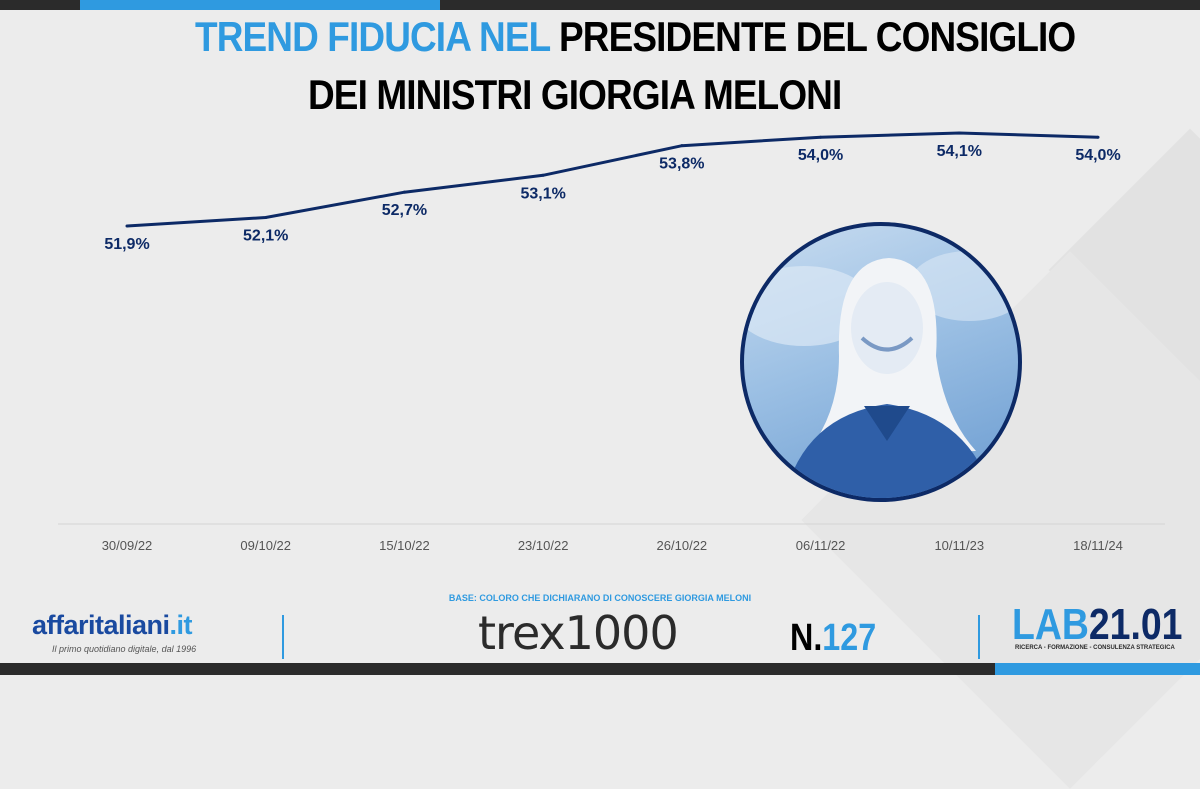 This screenshot has height=789, width=1200. Describe the element at coordinates (126, 244) in the screenshot. I see `data-label: 51,9%` at that location.